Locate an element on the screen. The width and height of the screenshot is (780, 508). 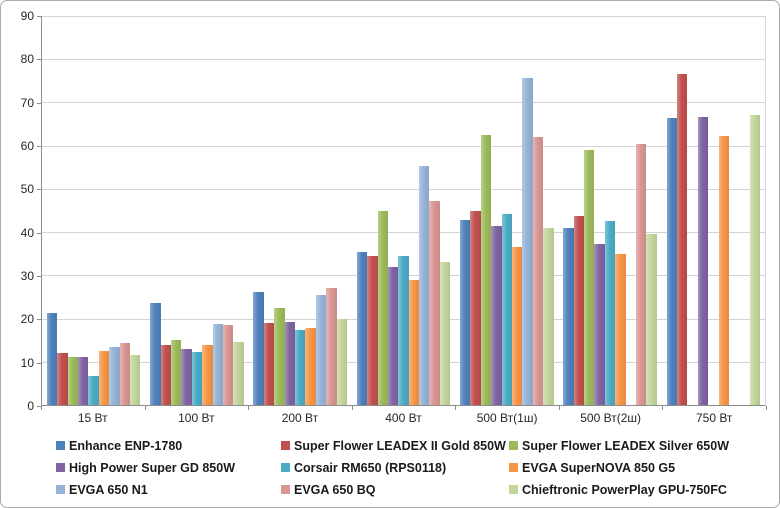
legend-label: Corsair RM650 (RPS0118) is located at coordinates (370, 467).